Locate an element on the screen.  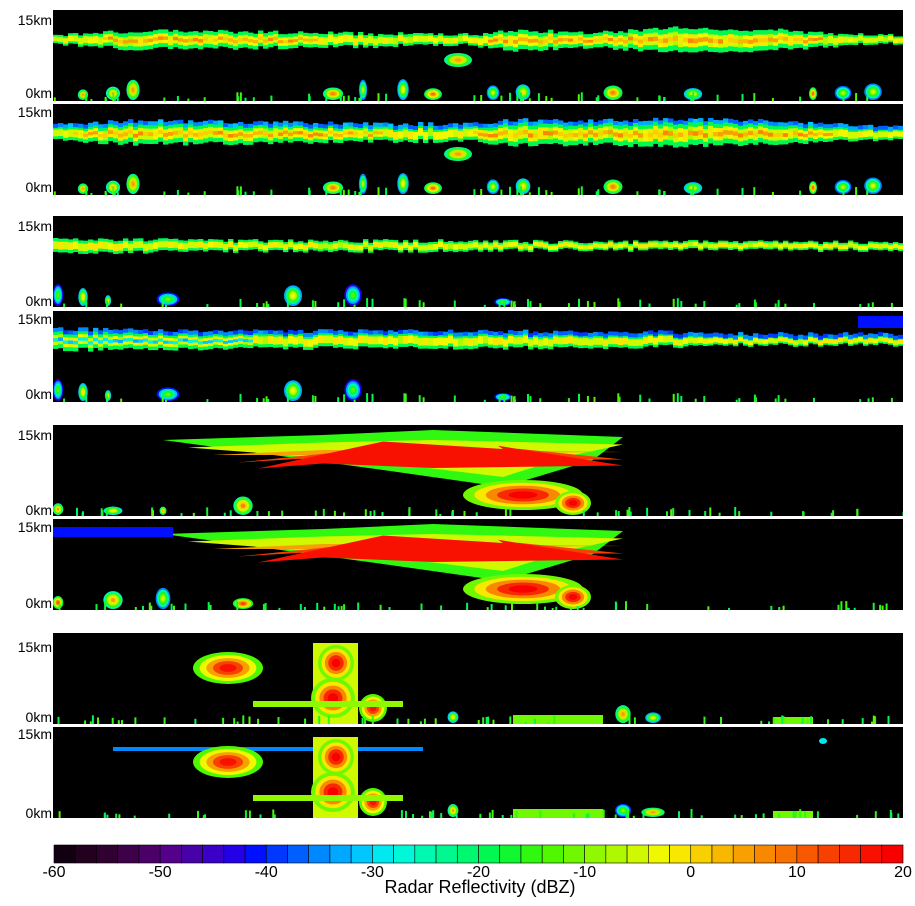
colorbar-tick-label: -60 is located at coordinates (54, 872).